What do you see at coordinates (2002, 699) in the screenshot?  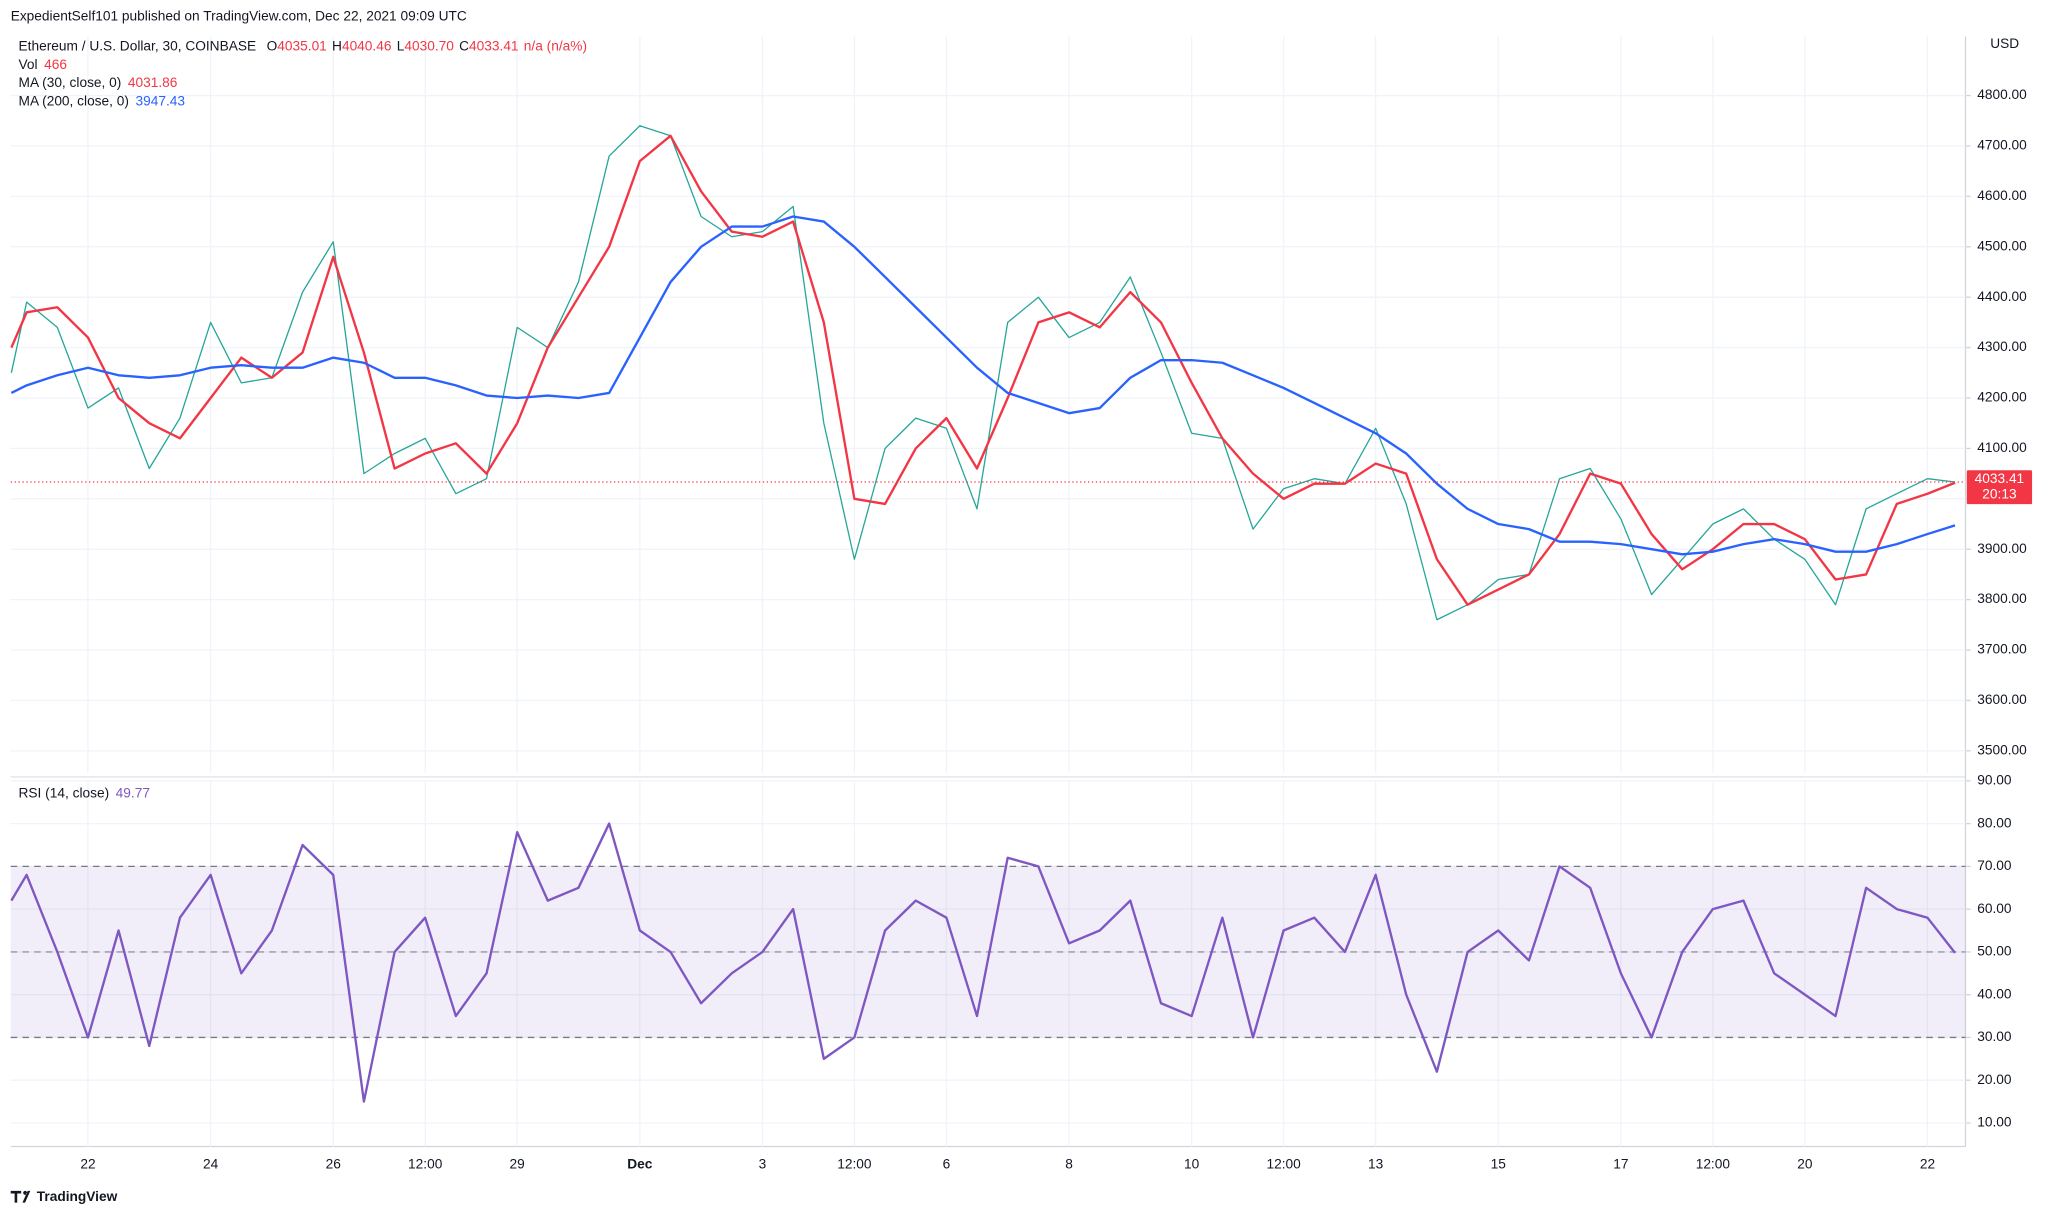 I see `y-tick-label: 3600.00` at bounding box center [2002, 699].